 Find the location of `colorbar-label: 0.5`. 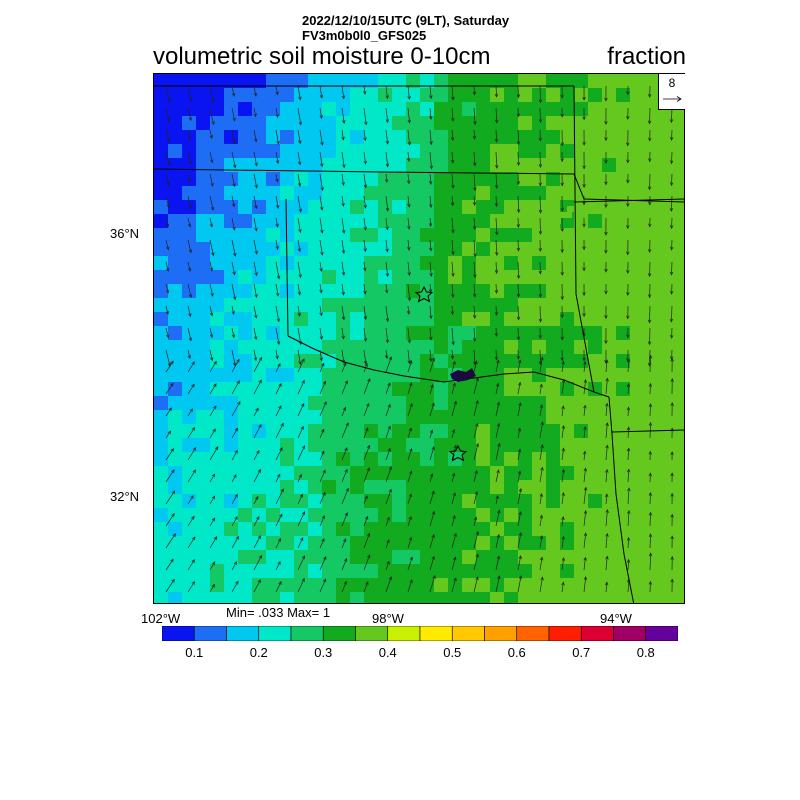

colorbar-label: 0.5 is located at coordinates (452, 652).